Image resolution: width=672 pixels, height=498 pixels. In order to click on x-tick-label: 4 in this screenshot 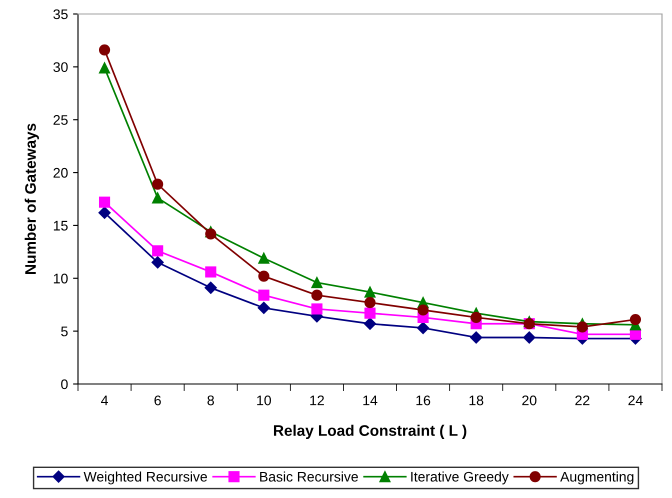, I will do `click(104, 401)`.